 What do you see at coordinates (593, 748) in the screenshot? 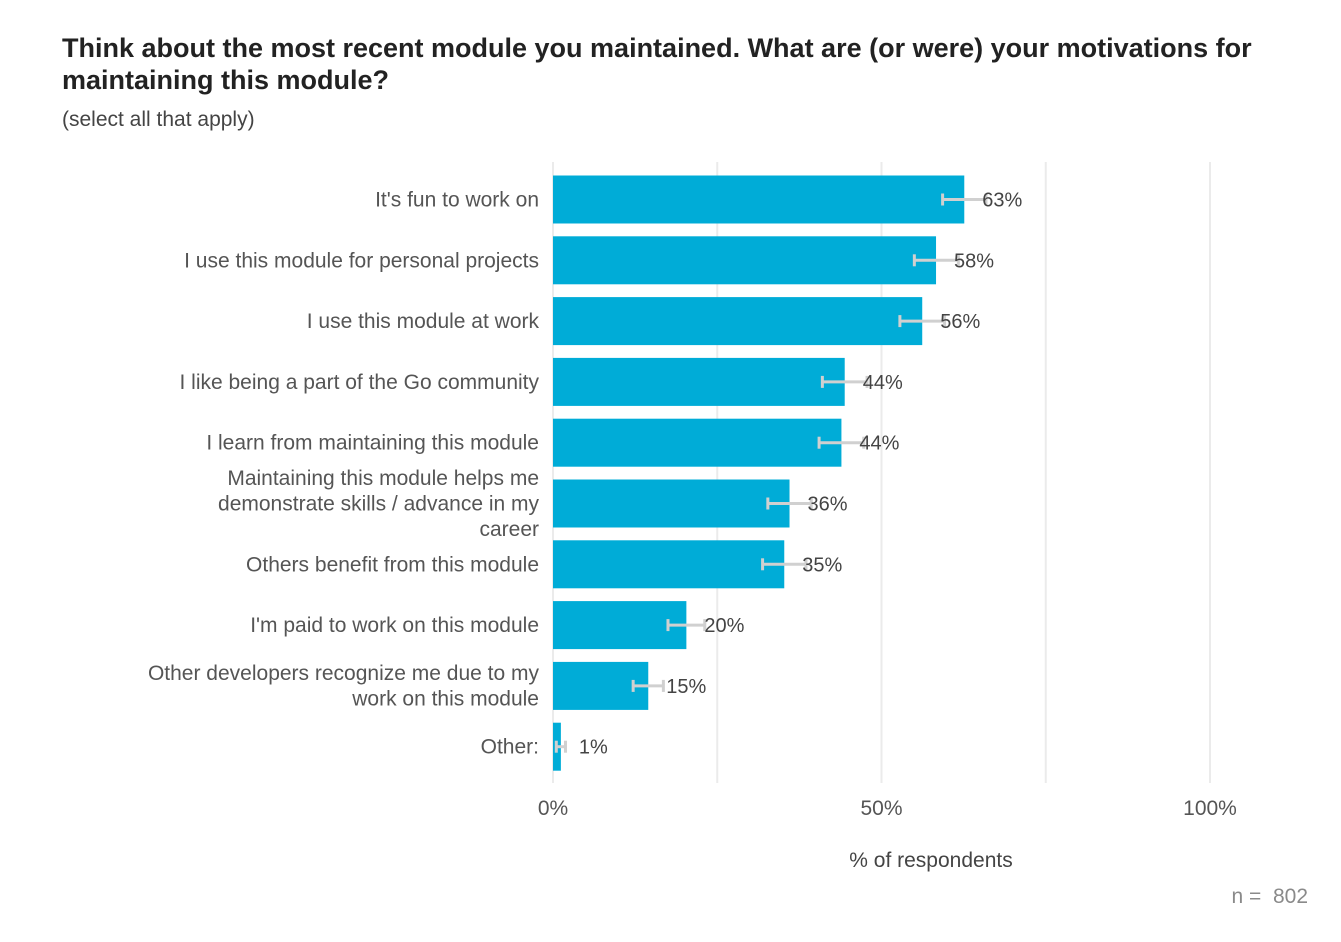
I see `value-label: 1%` at bounding box center [593, 748].